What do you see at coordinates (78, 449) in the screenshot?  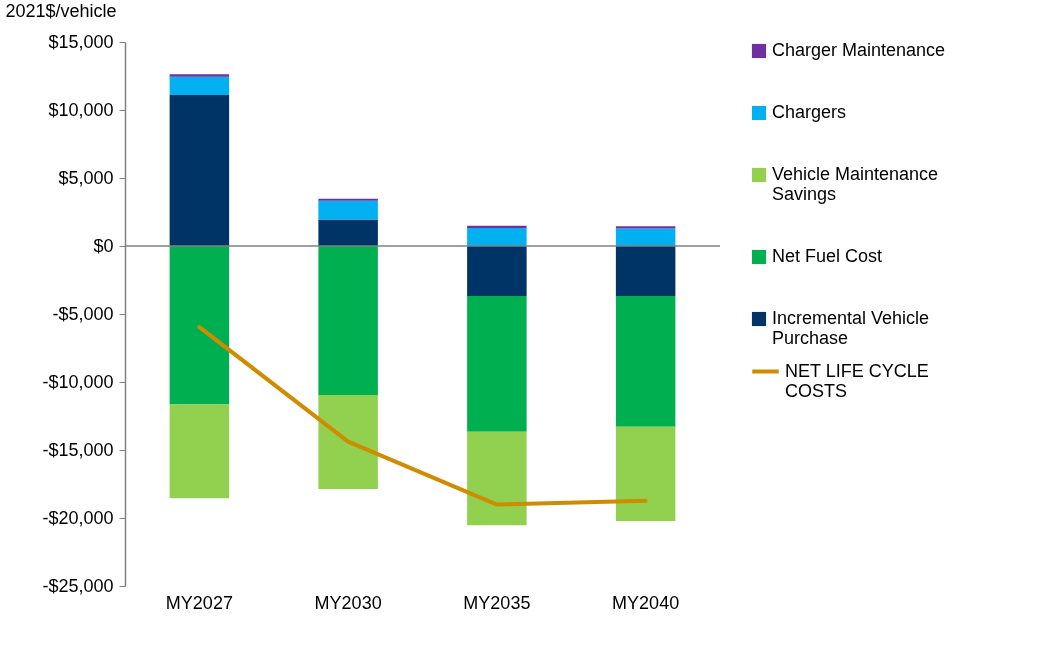 I see `y-tick-label: -$15,000` at bounding box center [78, 449].